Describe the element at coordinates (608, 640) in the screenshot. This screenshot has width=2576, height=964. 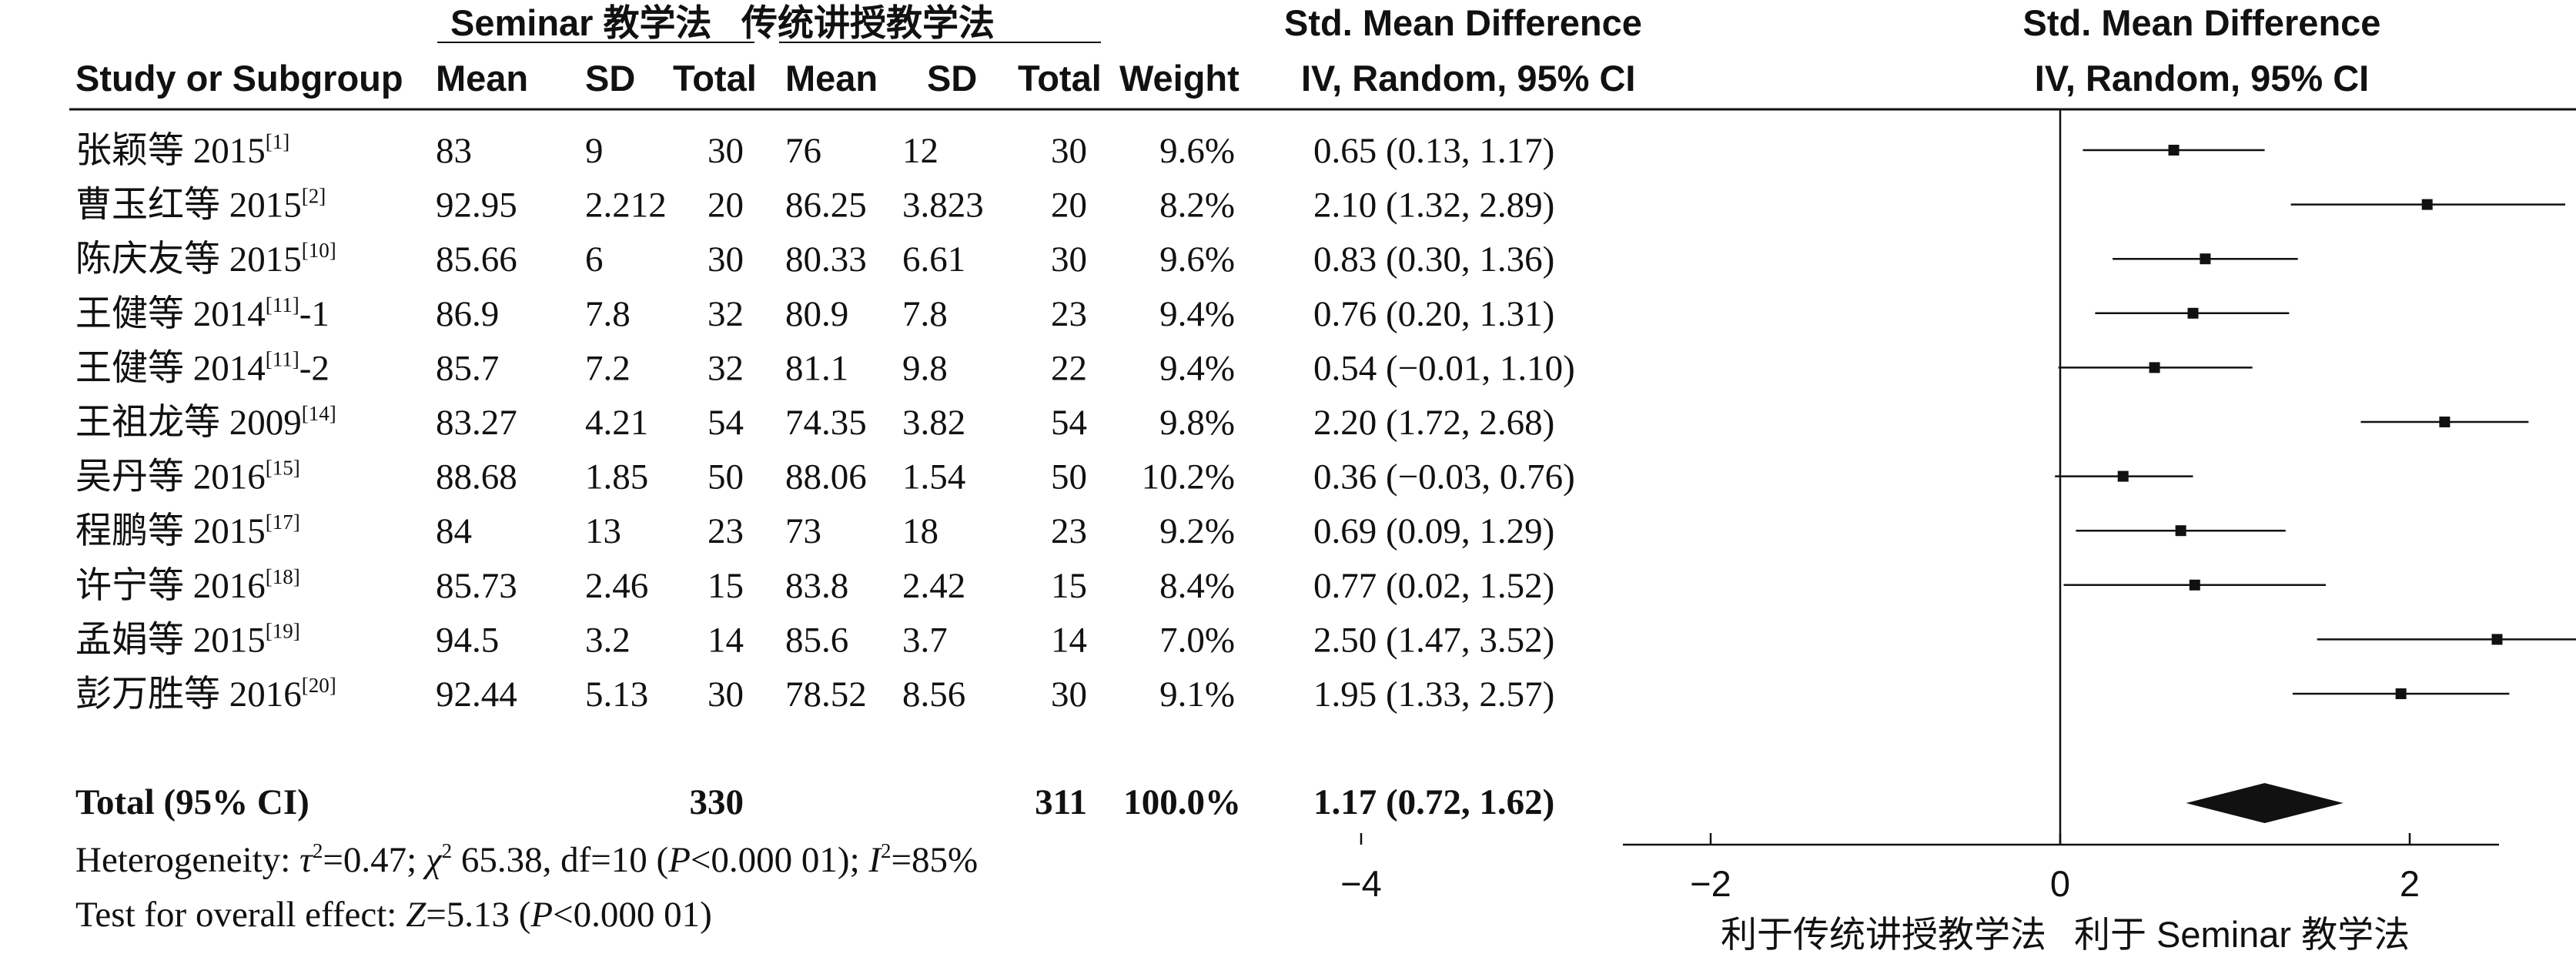
I see `cell-sd1: 3.2` at that location.